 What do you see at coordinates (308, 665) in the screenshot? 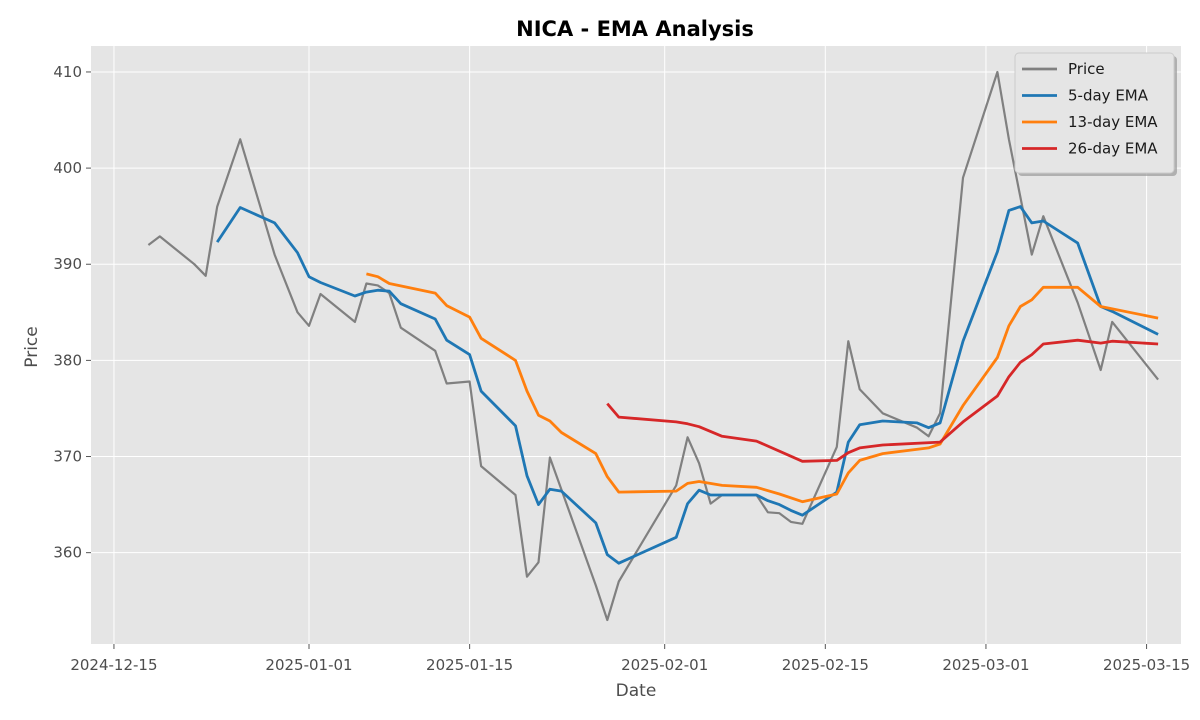
I see `x-tick-label: 2025-01-01` at bounding box center [308, 665].